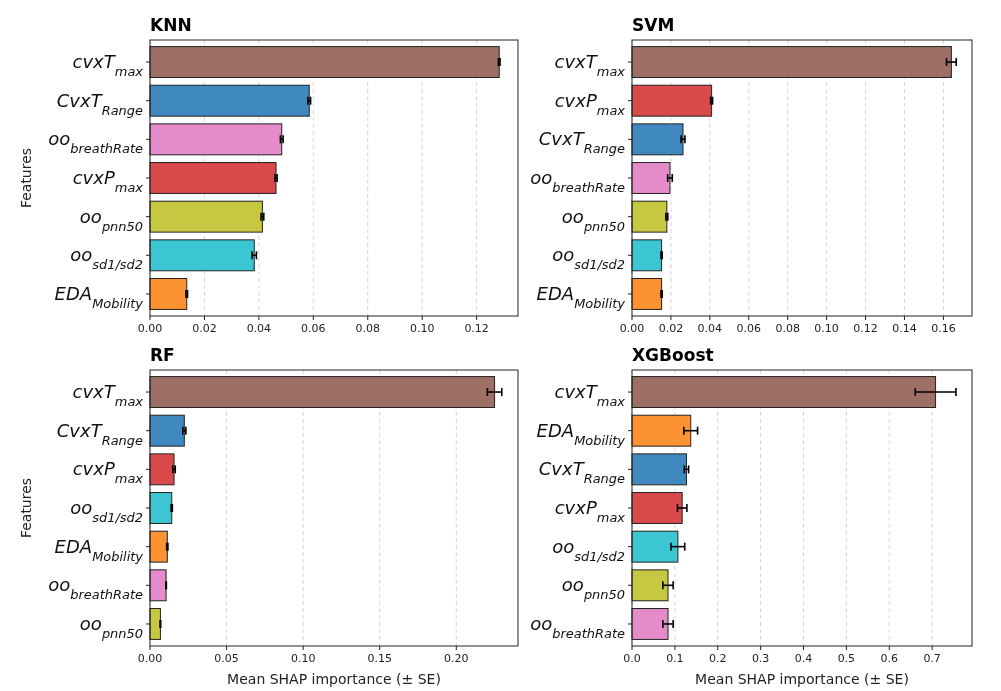  I want to click on x-tick-label: 0.2, so click(718, 658).